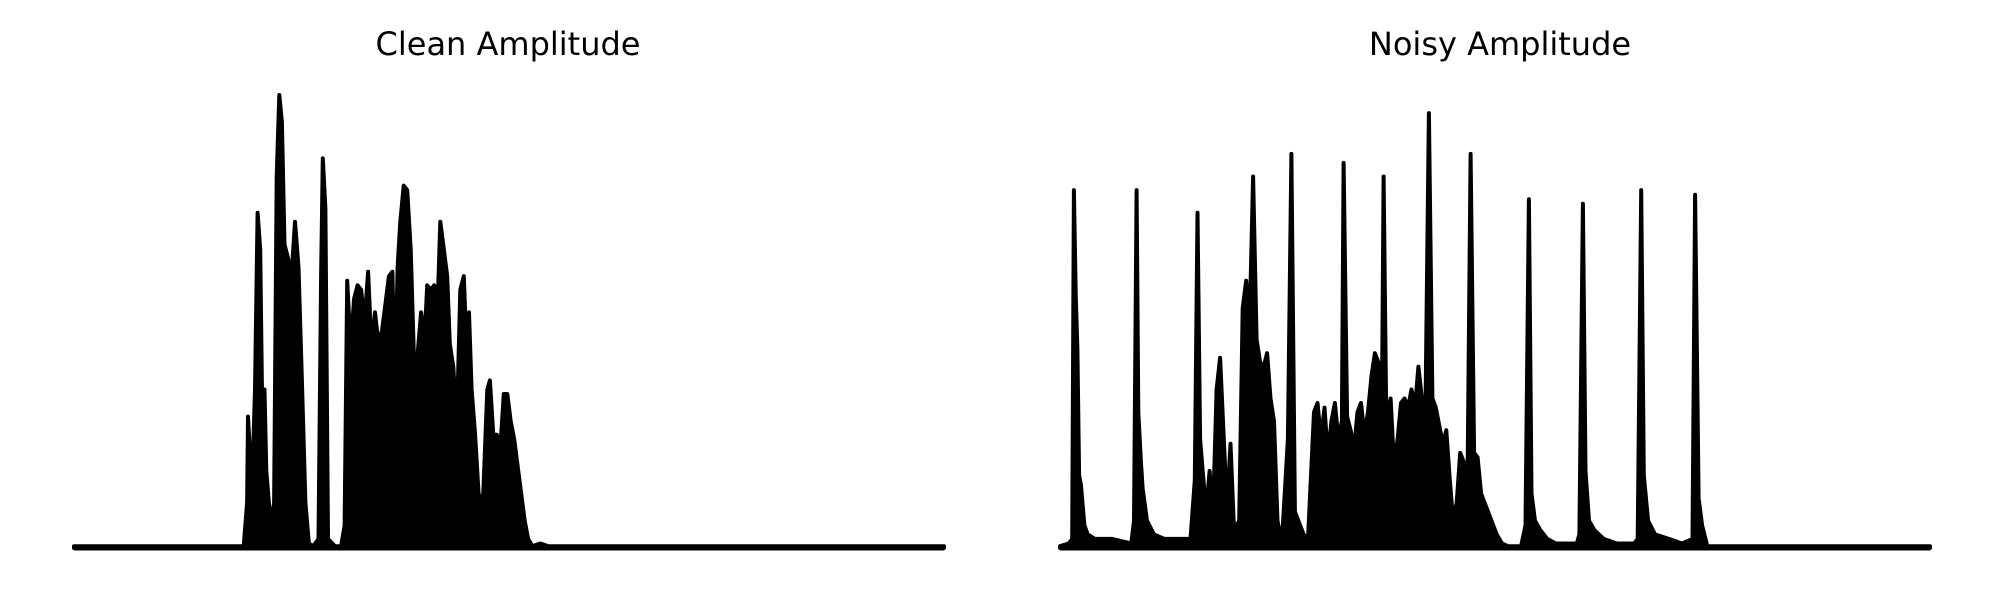 Image resolution: width=2000 pixels, height=600 pixels. I want to click on chart-title-clean: Clean Amplitude, so click(508, 44).